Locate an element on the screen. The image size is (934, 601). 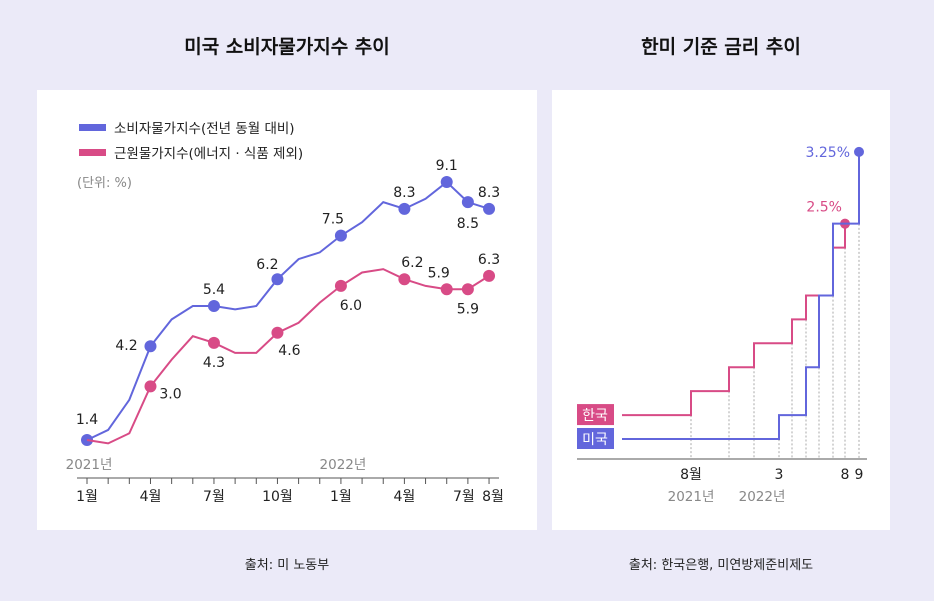
right-source: 출처: 한국은행, 미연방제준비제도 is located at coordinates (721, 565).